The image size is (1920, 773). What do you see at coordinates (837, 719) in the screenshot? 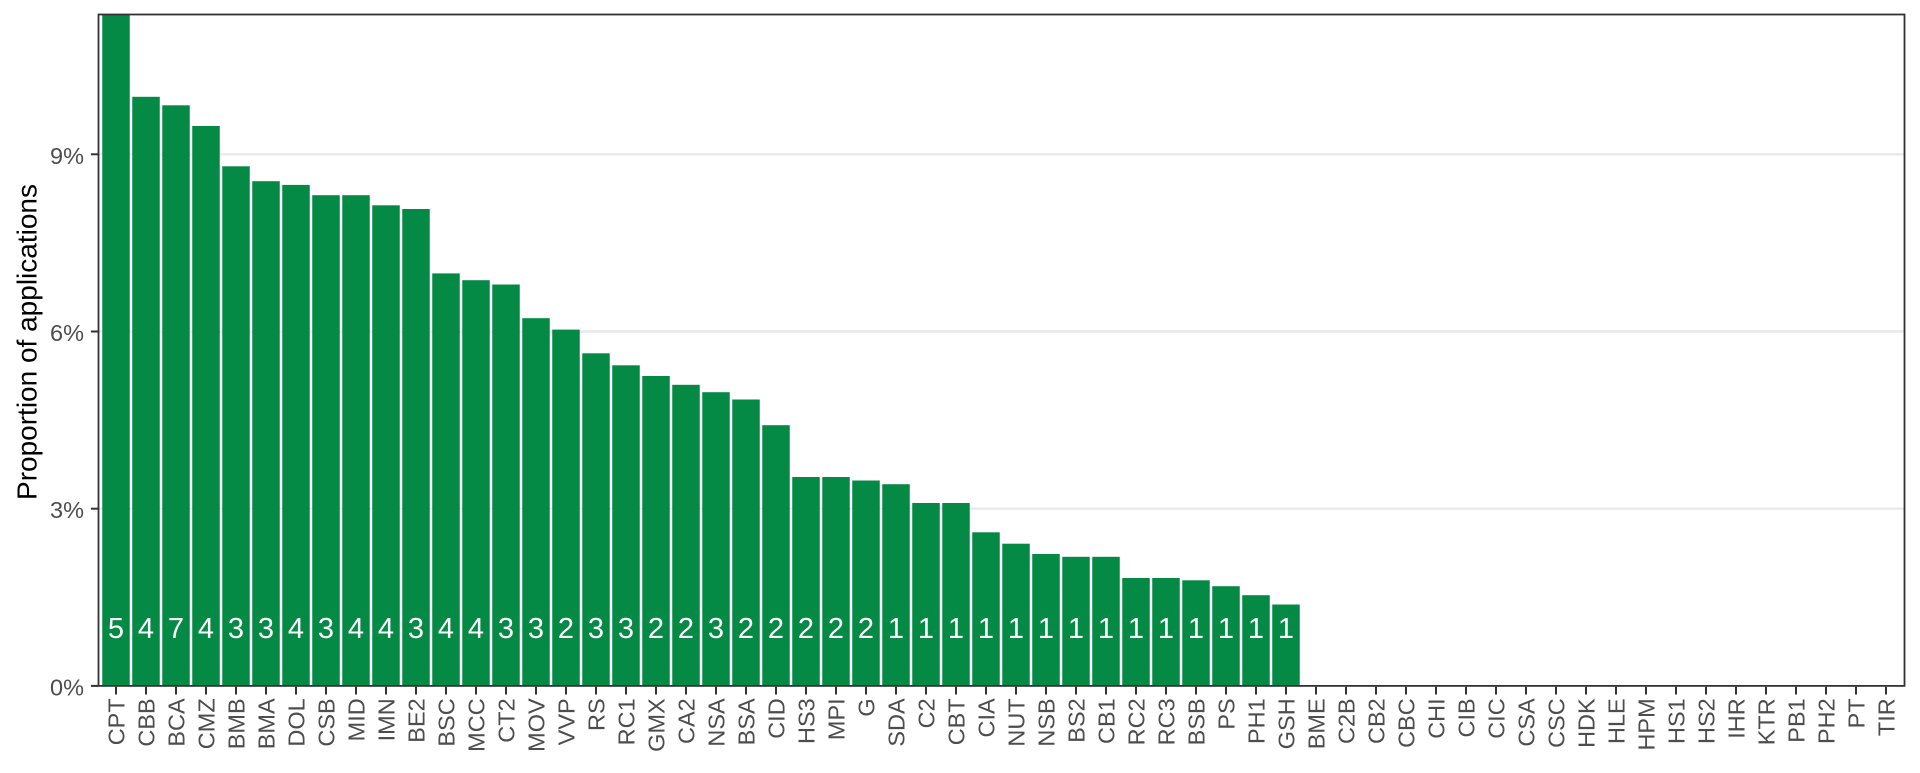
I see `svg-text: MPI` at bounding box center [837, 719].